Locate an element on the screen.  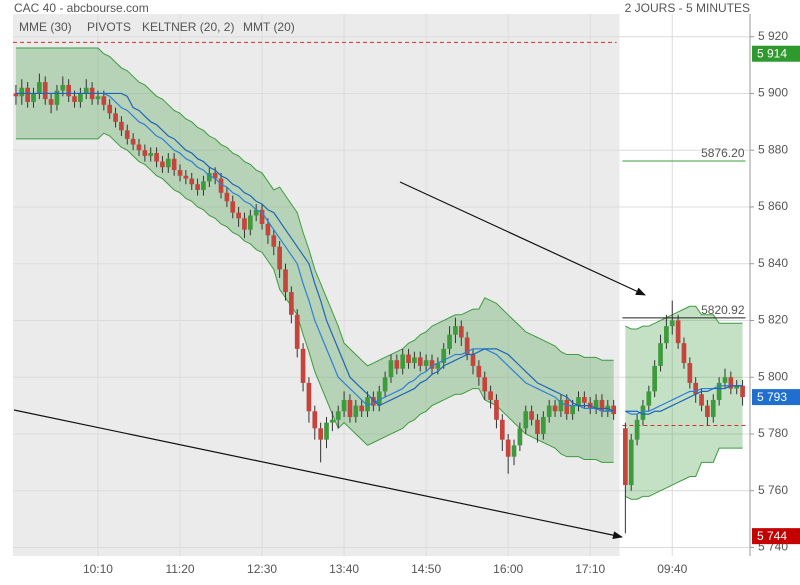
y-tick-label: 5 760 is located at coordinates (773, 490).